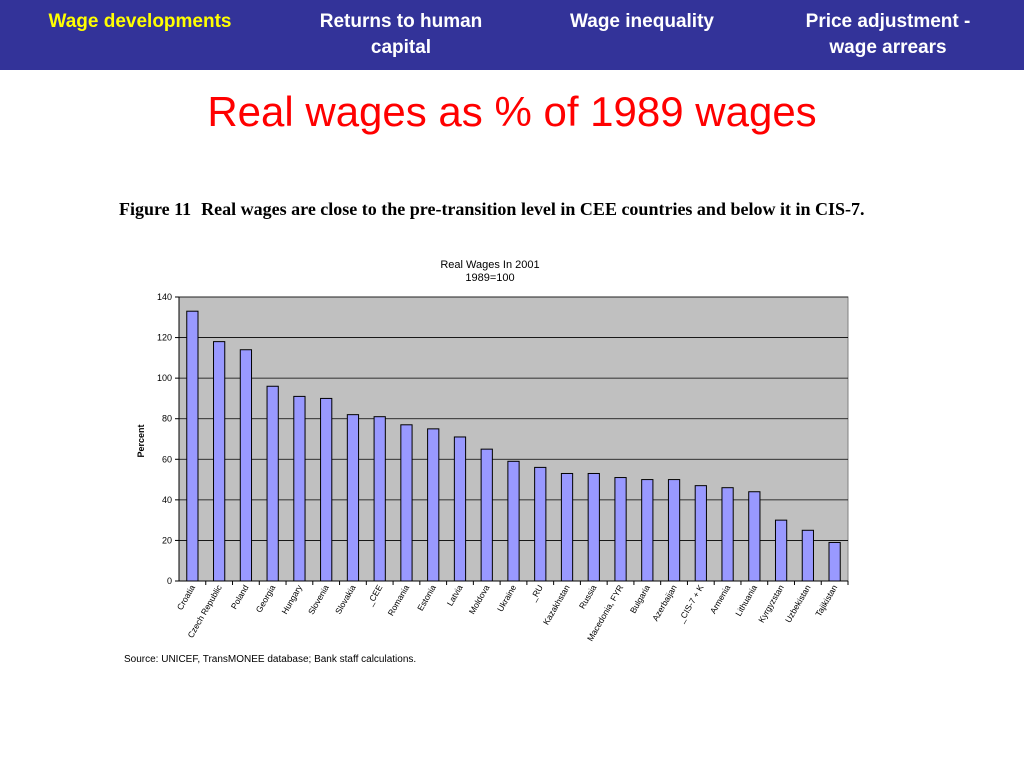  What do you see at coordinates (167, 459) in the screenshot?
I see `y-tick-label: 60` at bounding box center [167, 459].